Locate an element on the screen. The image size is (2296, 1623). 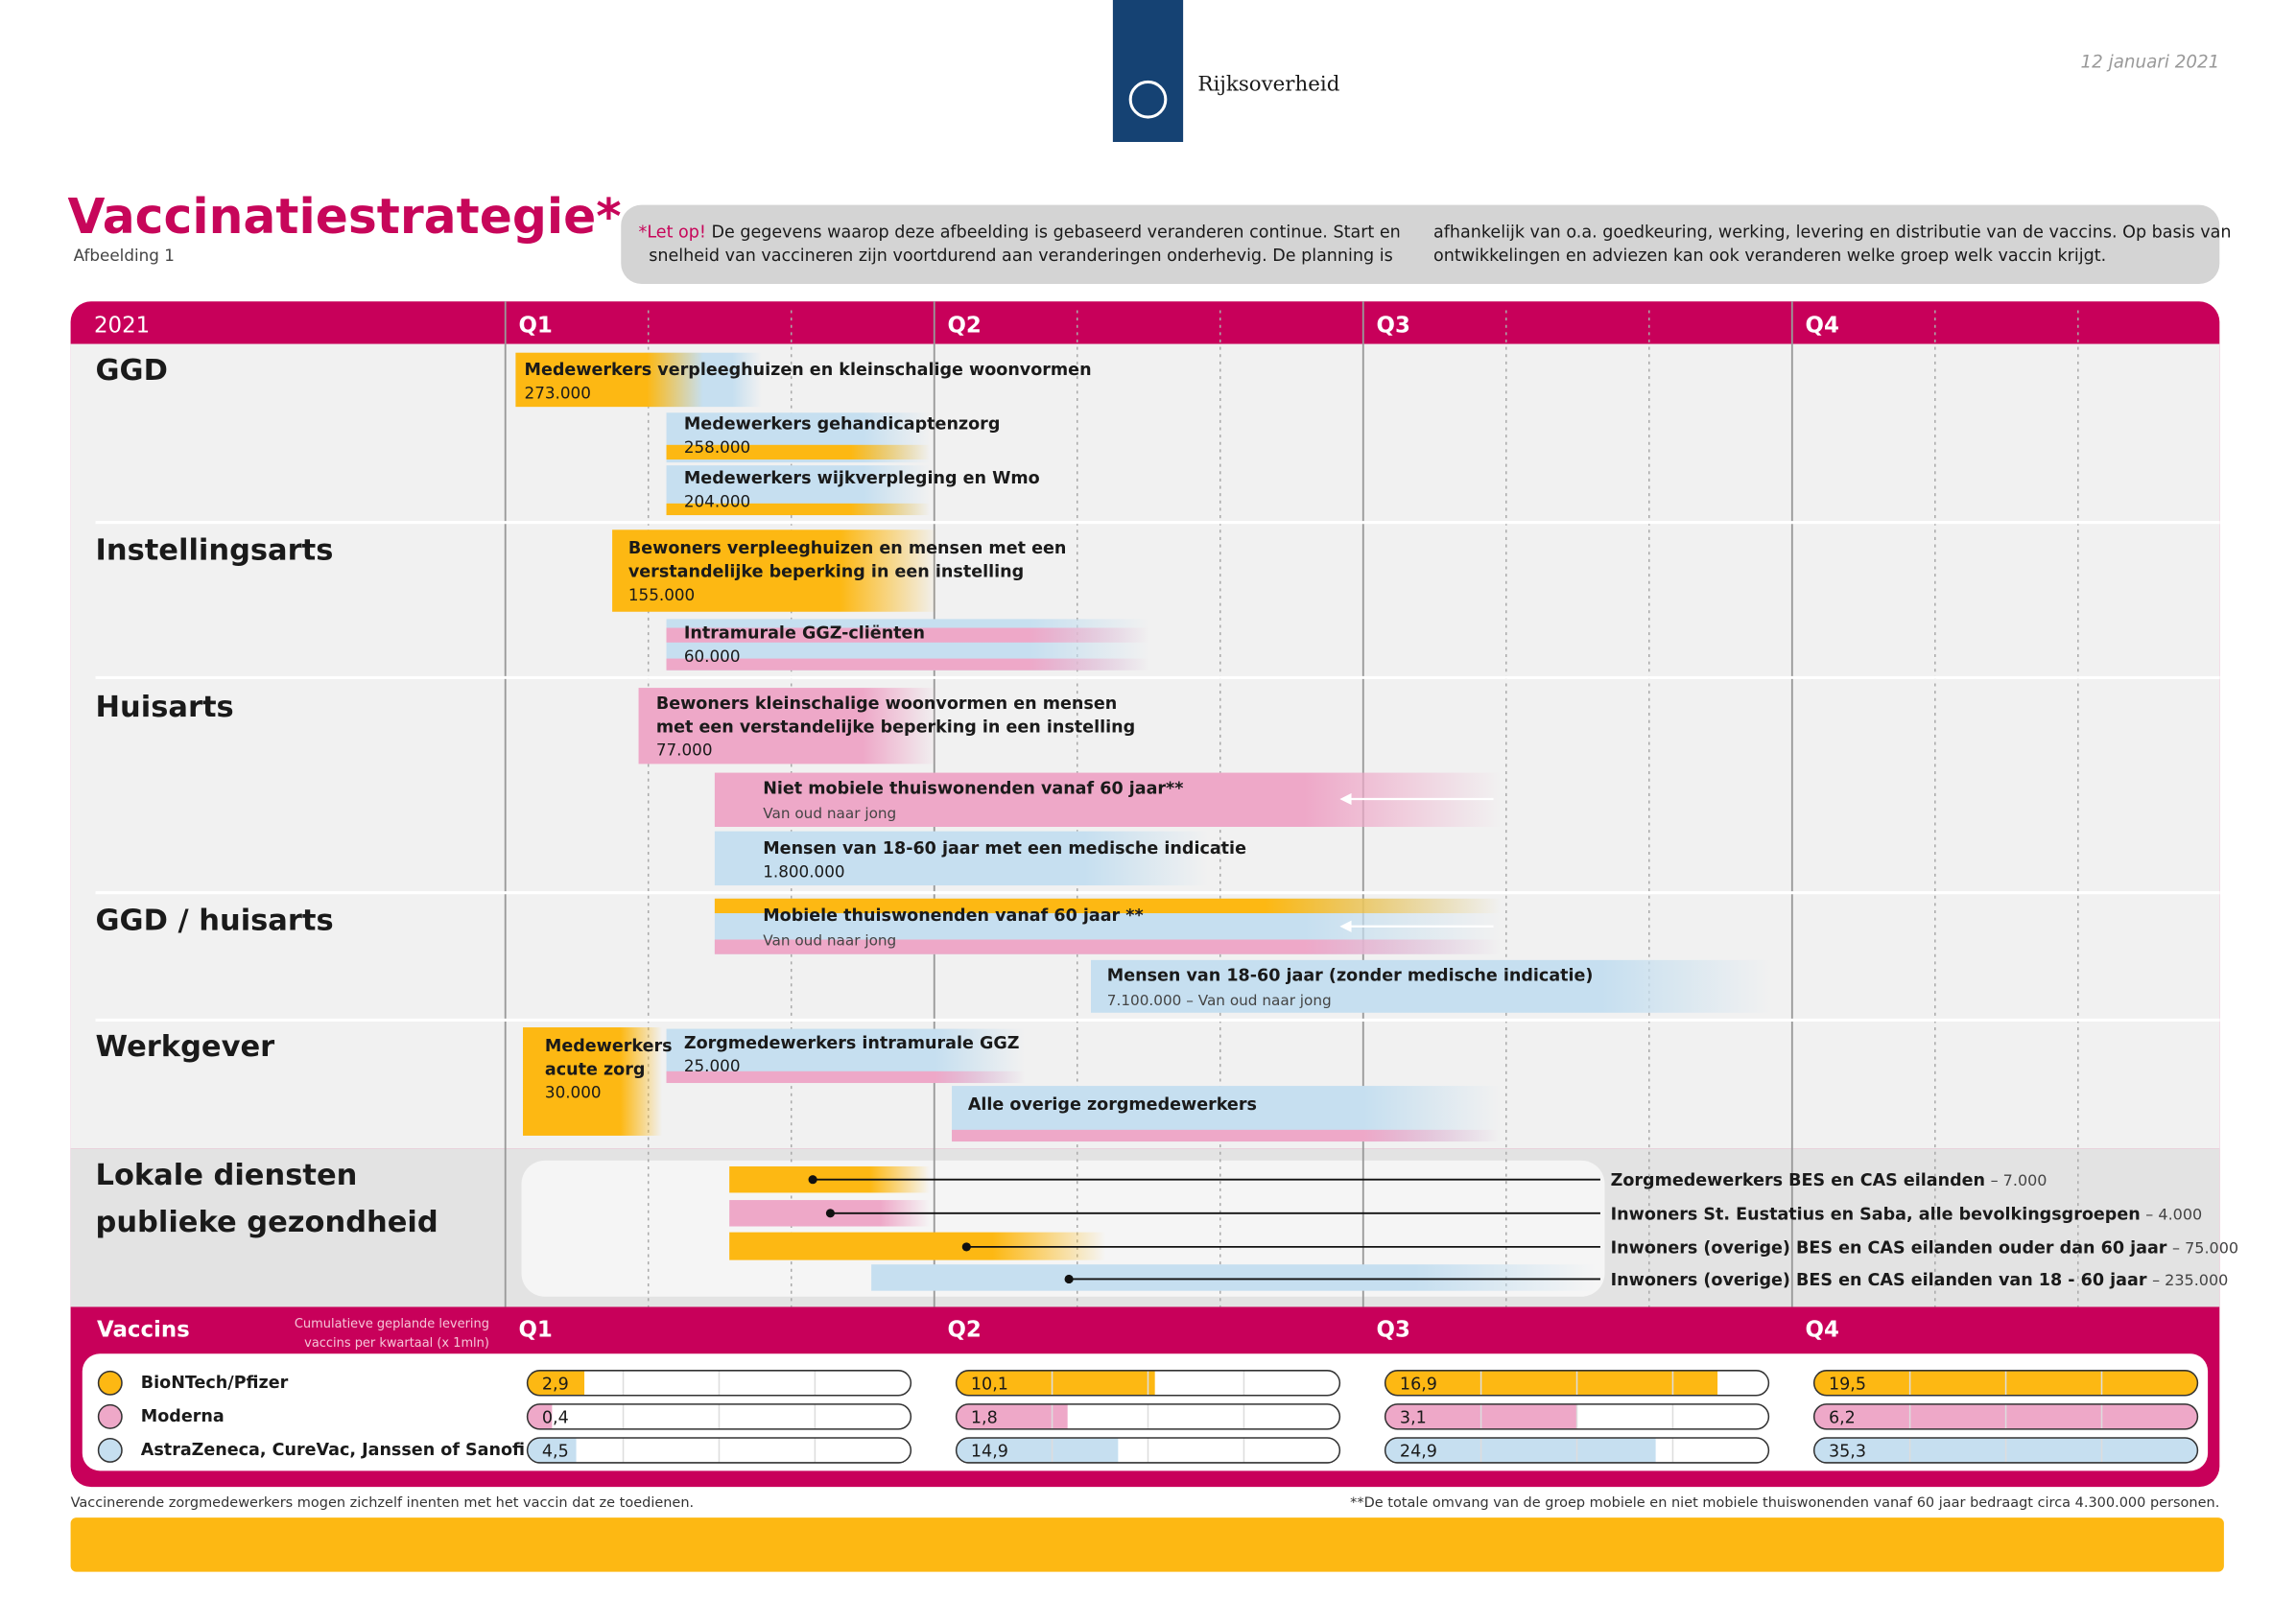
subtitle: Afbeelding 1 is located at coordinates (124, 255).